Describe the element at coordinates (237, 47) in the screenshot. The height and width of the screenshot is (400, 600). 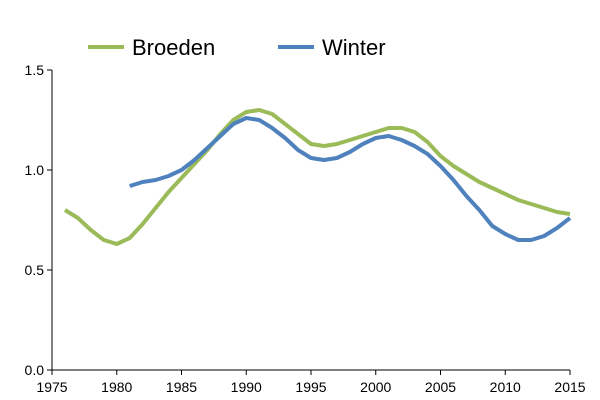
I see `chart-legend: Broeden Winter` at that location.